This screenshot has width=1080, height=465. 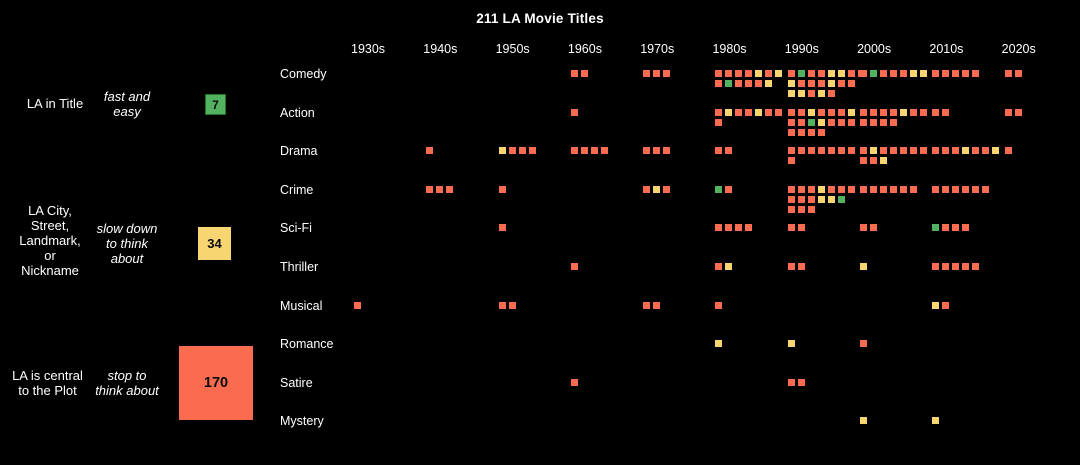 I want to click on legend-label-la-in-title: LA in Title, so click(x=55, y=103).